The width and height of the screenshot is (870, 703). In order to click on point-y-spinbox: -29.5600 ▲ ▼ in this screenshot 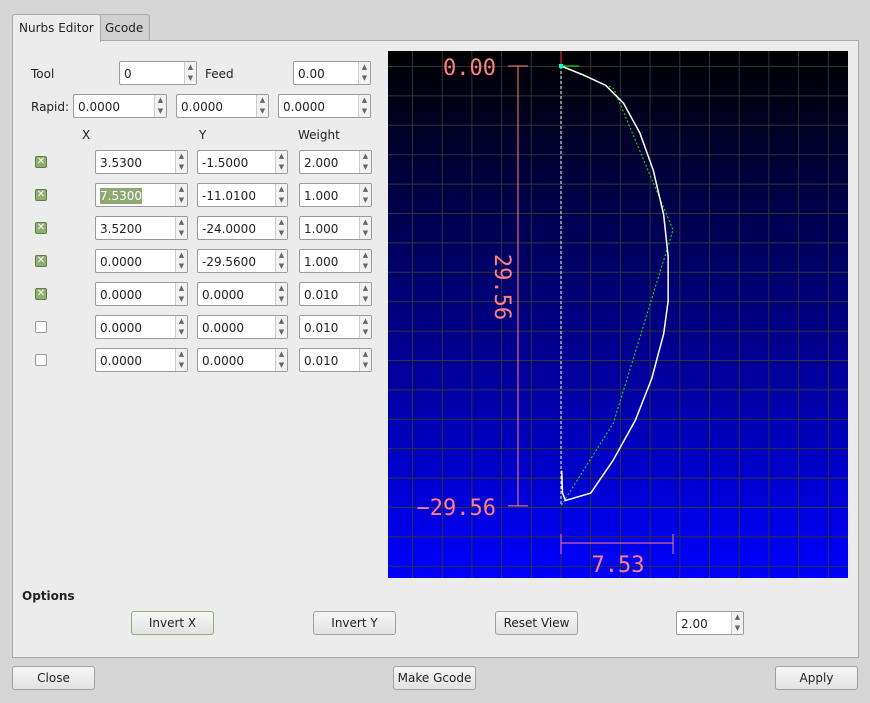, I will do `click(242, 261)`.